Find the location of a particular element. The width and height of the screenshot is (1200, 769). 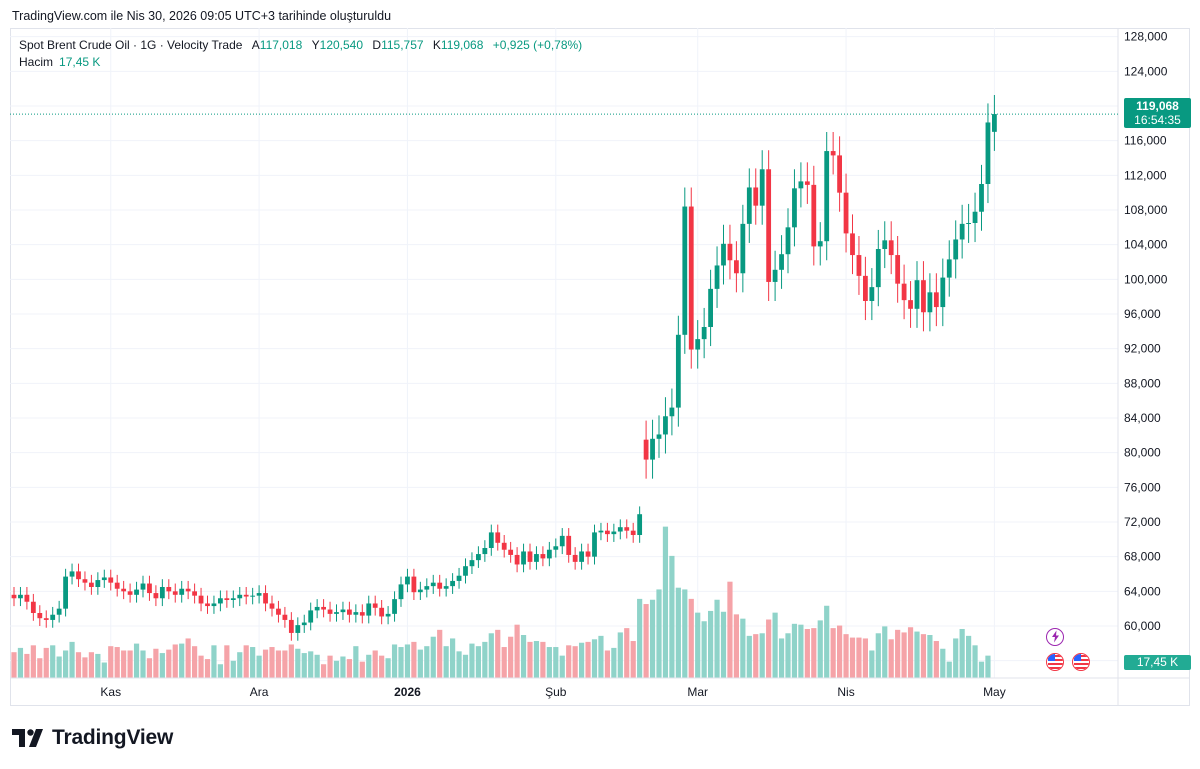

time-tick-label: May is located at coordinates (994, 692).